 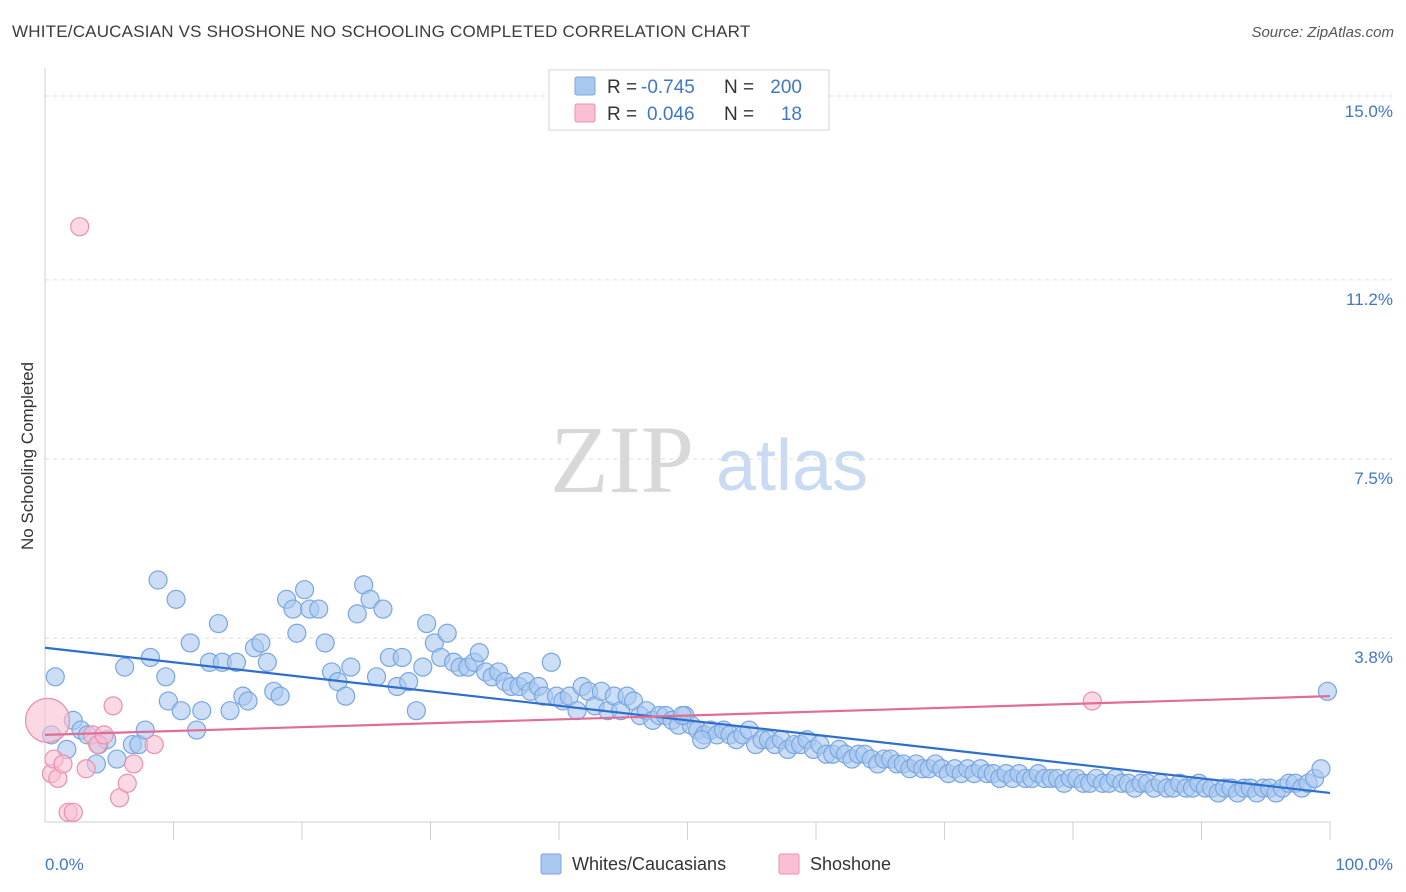 What do you see at coordinates (1364, 864) in the screenshot?
I see `x-tick-label-end: 100.0%` at bounding box center [1364, 864].